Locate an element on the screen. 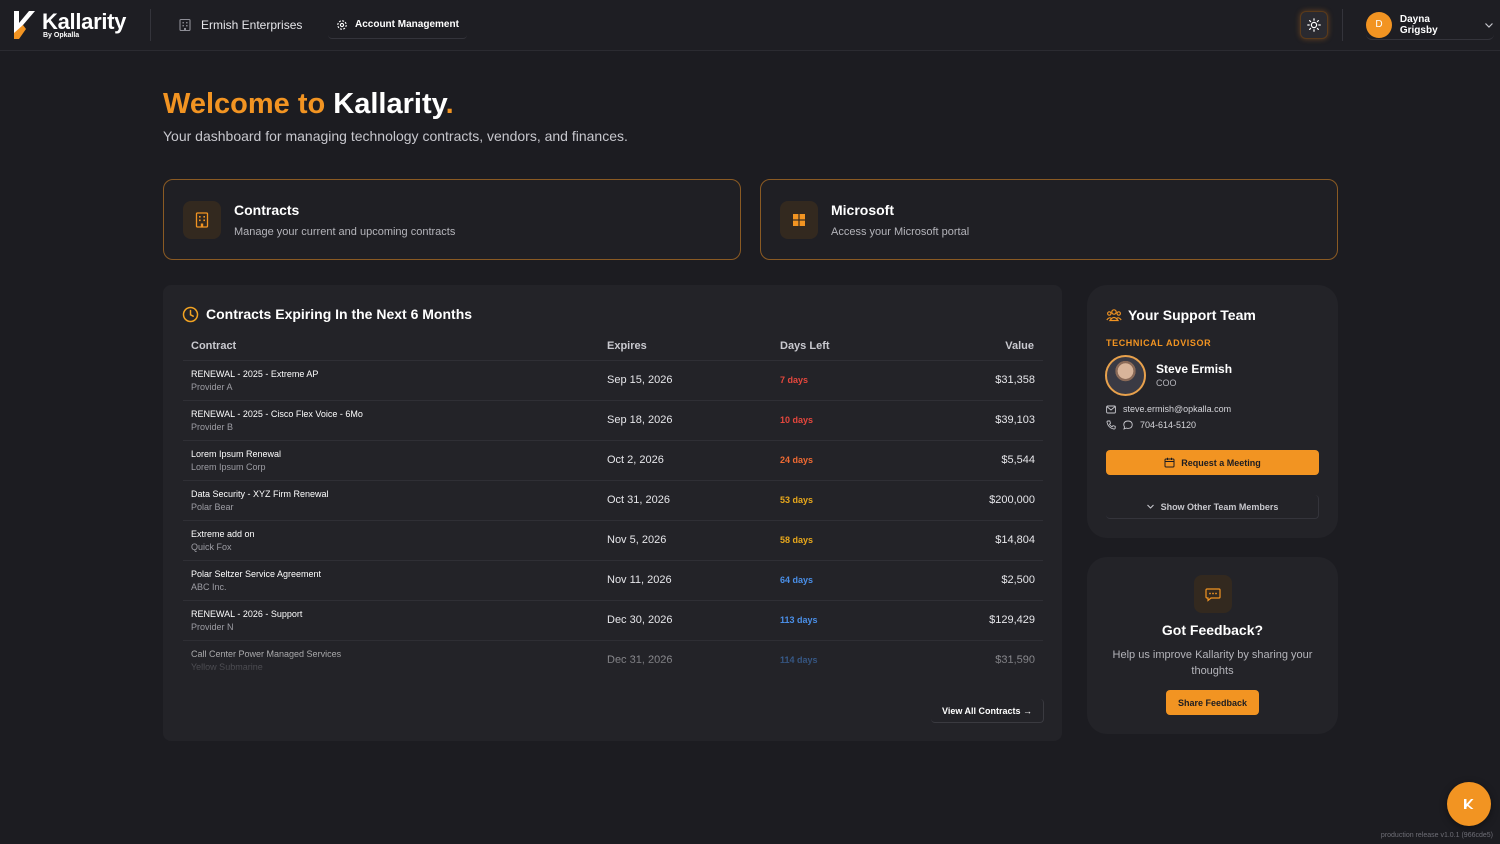  contract-value: $200,000 is located at coordinates (1012, 500).